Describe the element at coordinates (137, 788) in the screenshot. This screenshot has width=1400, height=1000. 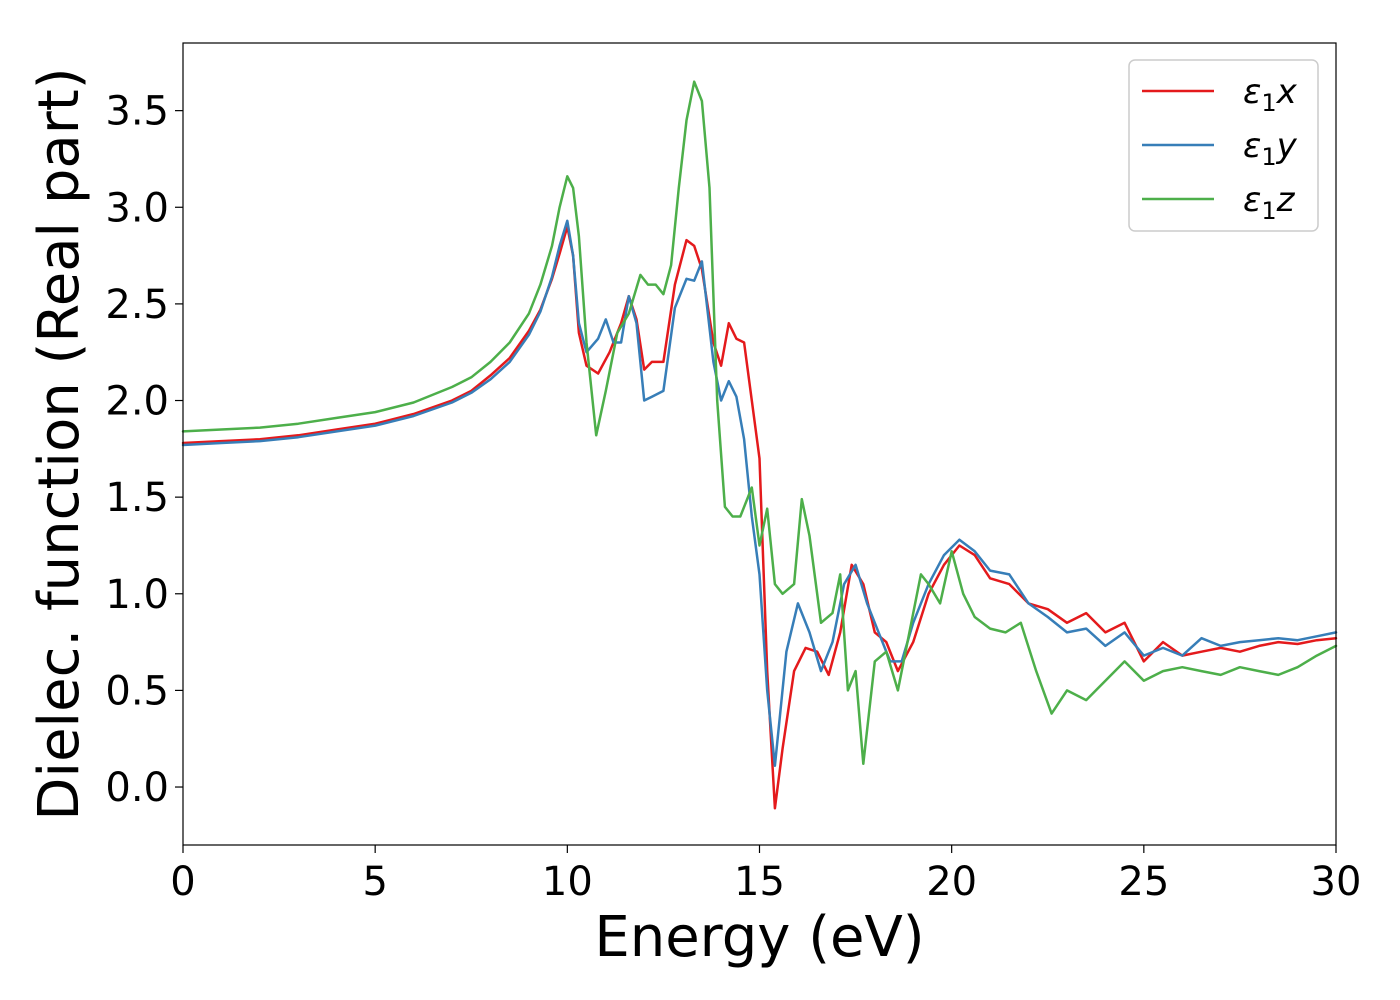
I see `y-tick-label: 0.0` at that location.